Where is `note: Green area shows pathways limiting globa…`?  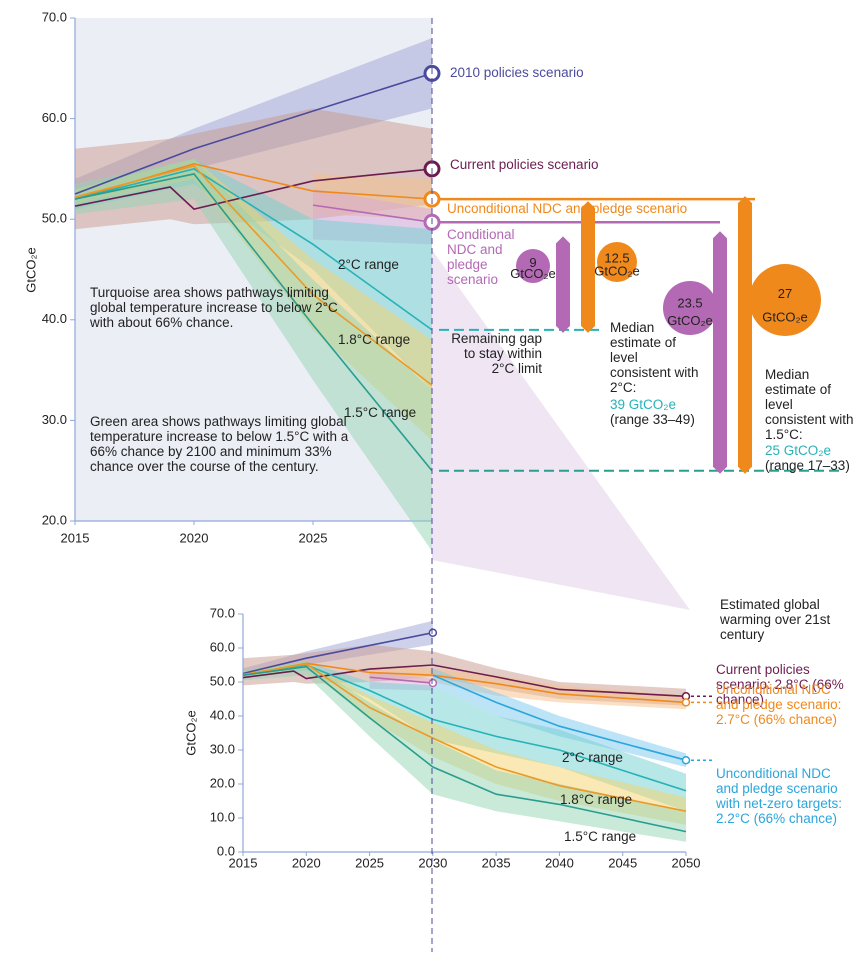
note: Green area shows pathways limiting globa… is located at coordinates (219, 444).